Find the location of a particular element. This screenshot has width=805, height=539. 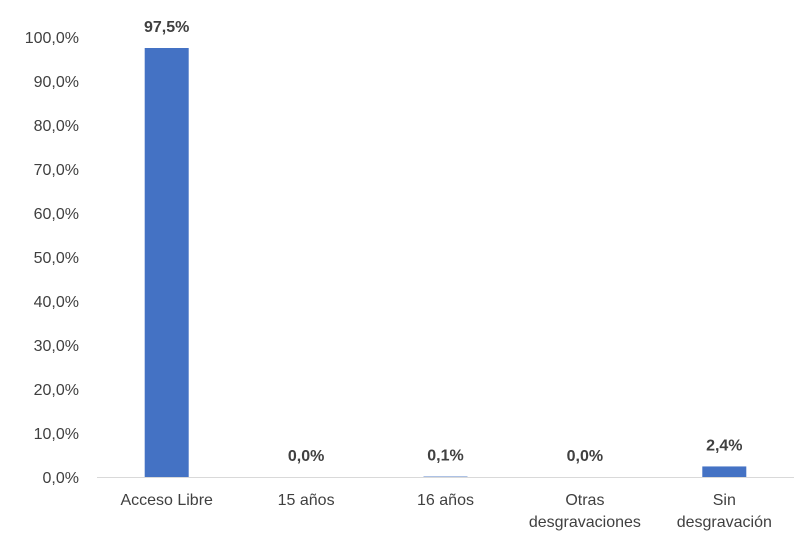

y-tick-label: 90,0% is located at coordinates (56, 82).